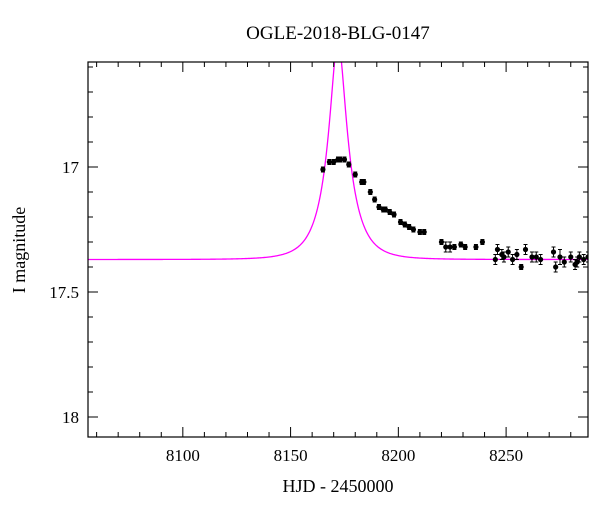  Describe the element at coordinates (19, 250) in the screenshot. I see `y-axis-label: I magnitude` at that location.